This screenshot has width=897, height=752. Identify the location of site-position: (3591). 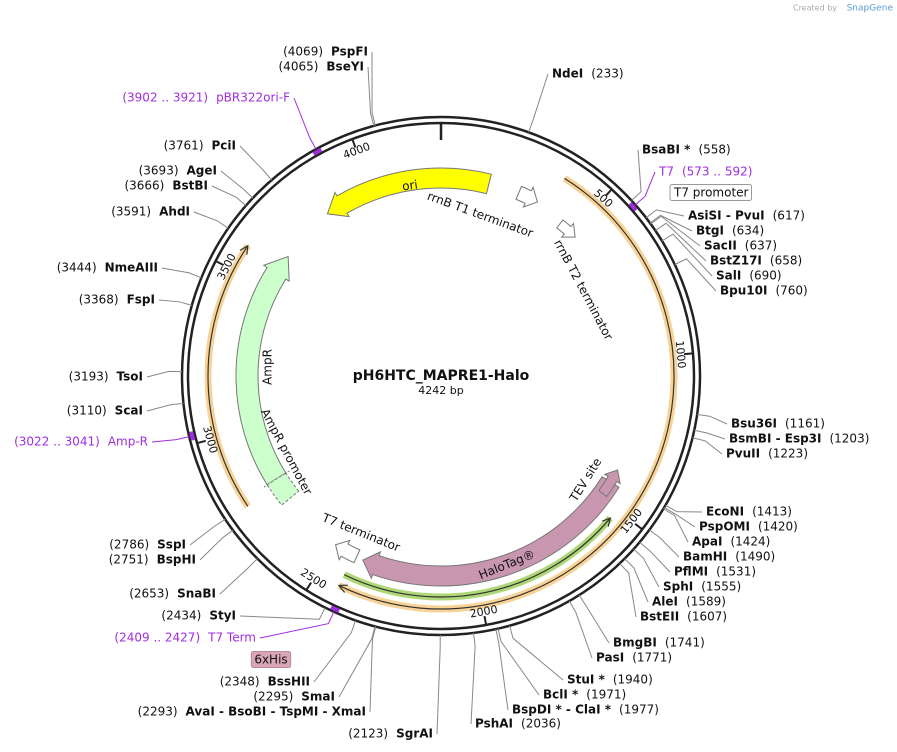
(131, 212).